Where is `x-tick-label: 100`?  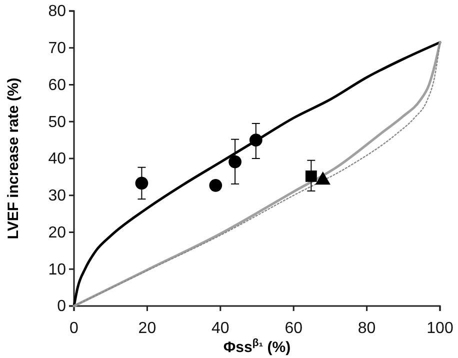
x-tick-label: 100 is located at coordinates (440, 329).